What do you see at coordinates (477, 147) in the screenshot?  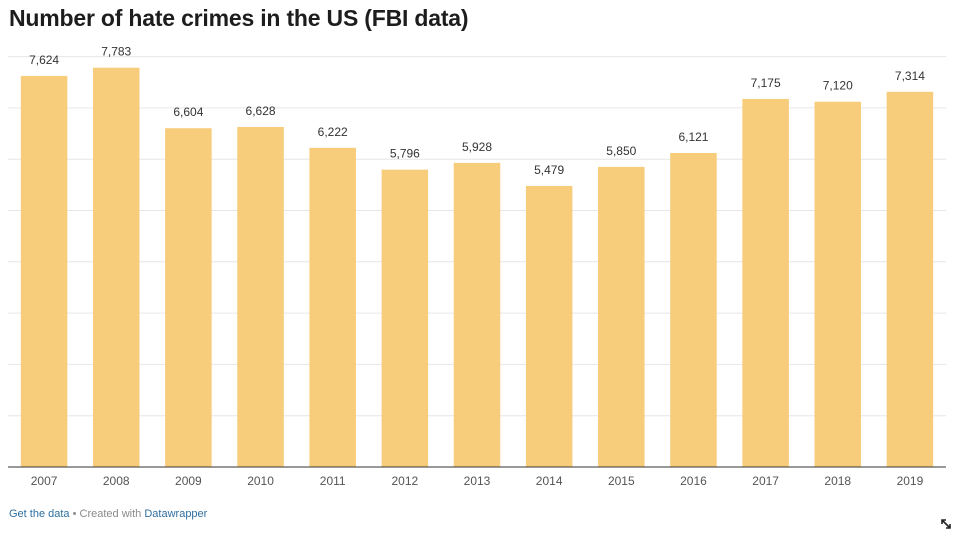 I see `value-label-2013: 5,928` at bounding box center [477, 147].